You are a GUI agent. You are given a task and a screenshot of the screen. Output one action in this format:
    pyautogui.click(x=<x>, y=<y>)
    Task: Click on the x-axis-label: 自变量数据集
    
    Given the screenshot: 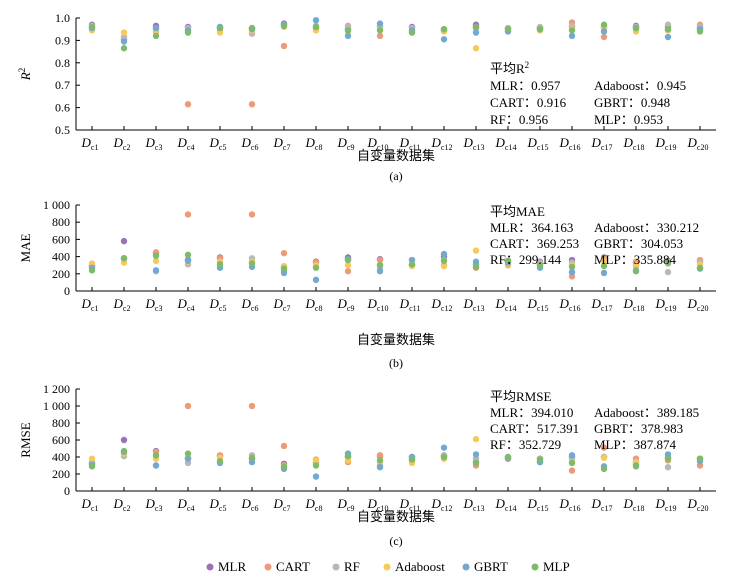 What is the action you would take?
    pyautogui.click(x=396, y=339)
    